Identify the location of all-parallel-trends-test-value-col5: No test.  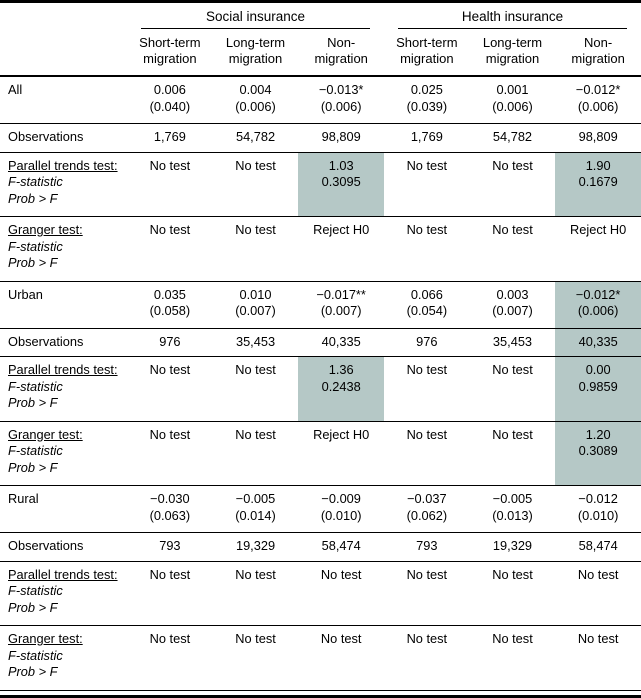
(513, 184).